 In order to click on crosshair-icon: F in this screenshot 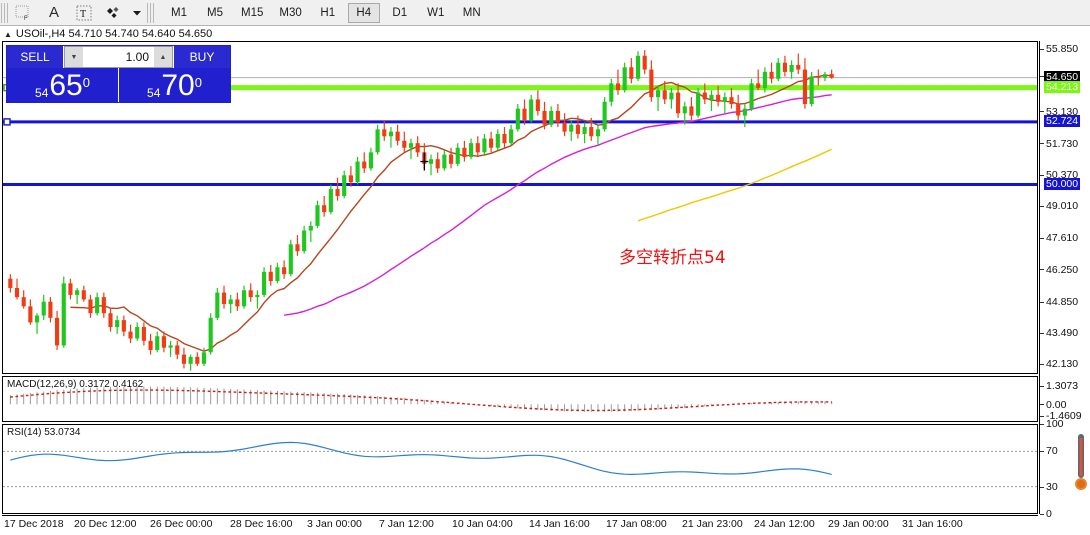, I will do `click(24, 13)`.